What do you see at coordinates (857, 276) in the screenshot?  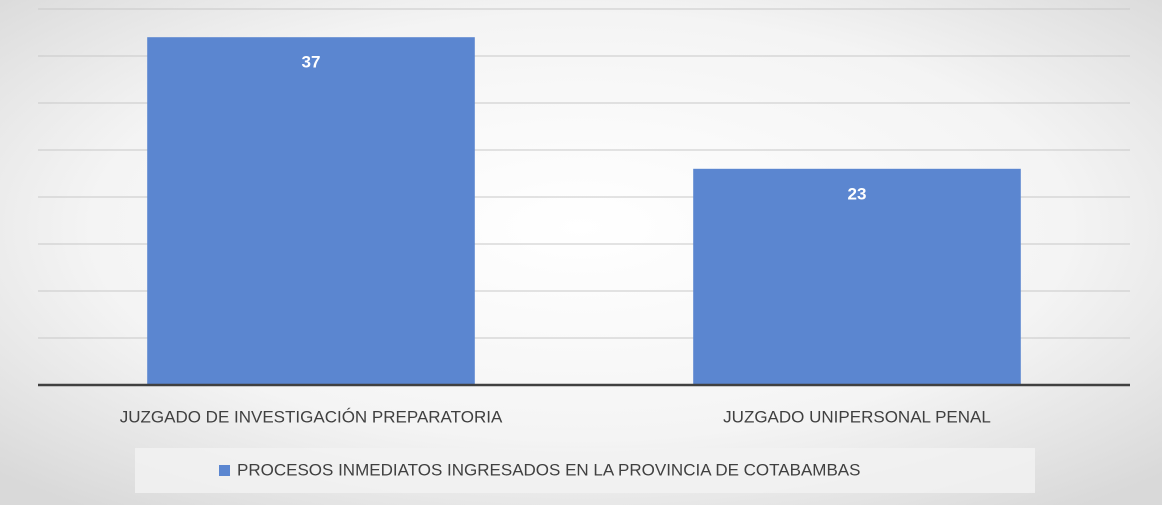 I see `bar` at bounding box center [857, 276].